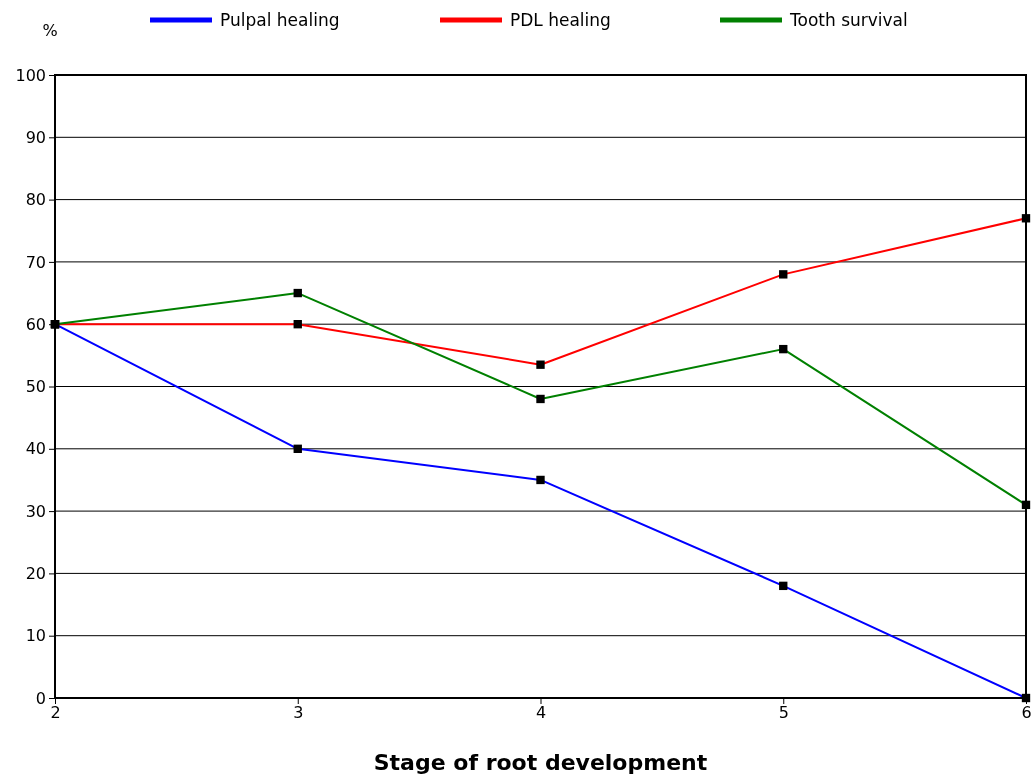 This screenshot has height=777, width=1032. I want to click on y-tick-label: 100, so click(30, 75).